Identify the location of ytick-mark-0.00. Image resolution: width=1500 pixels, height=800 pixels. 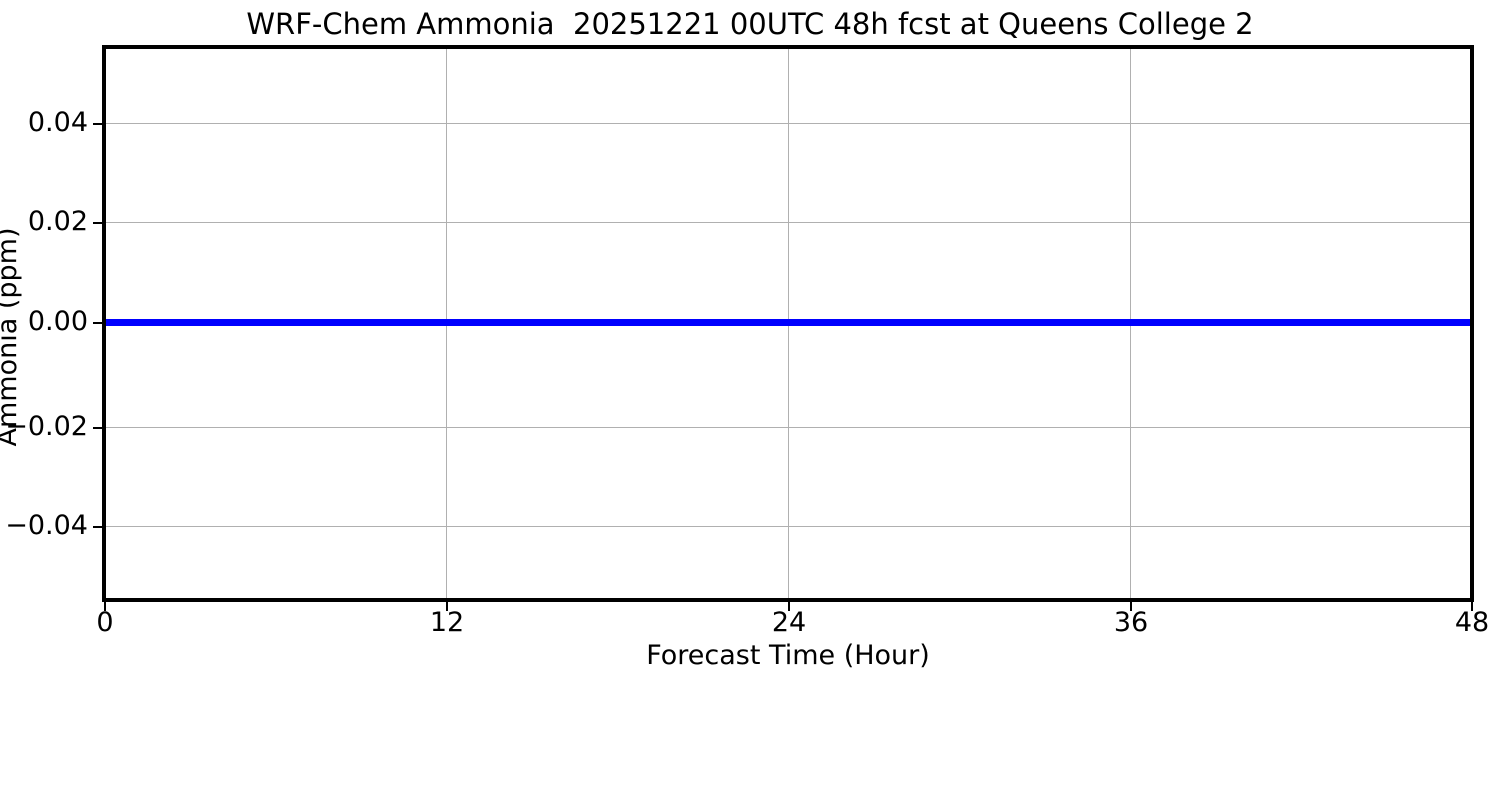
(98, 323).